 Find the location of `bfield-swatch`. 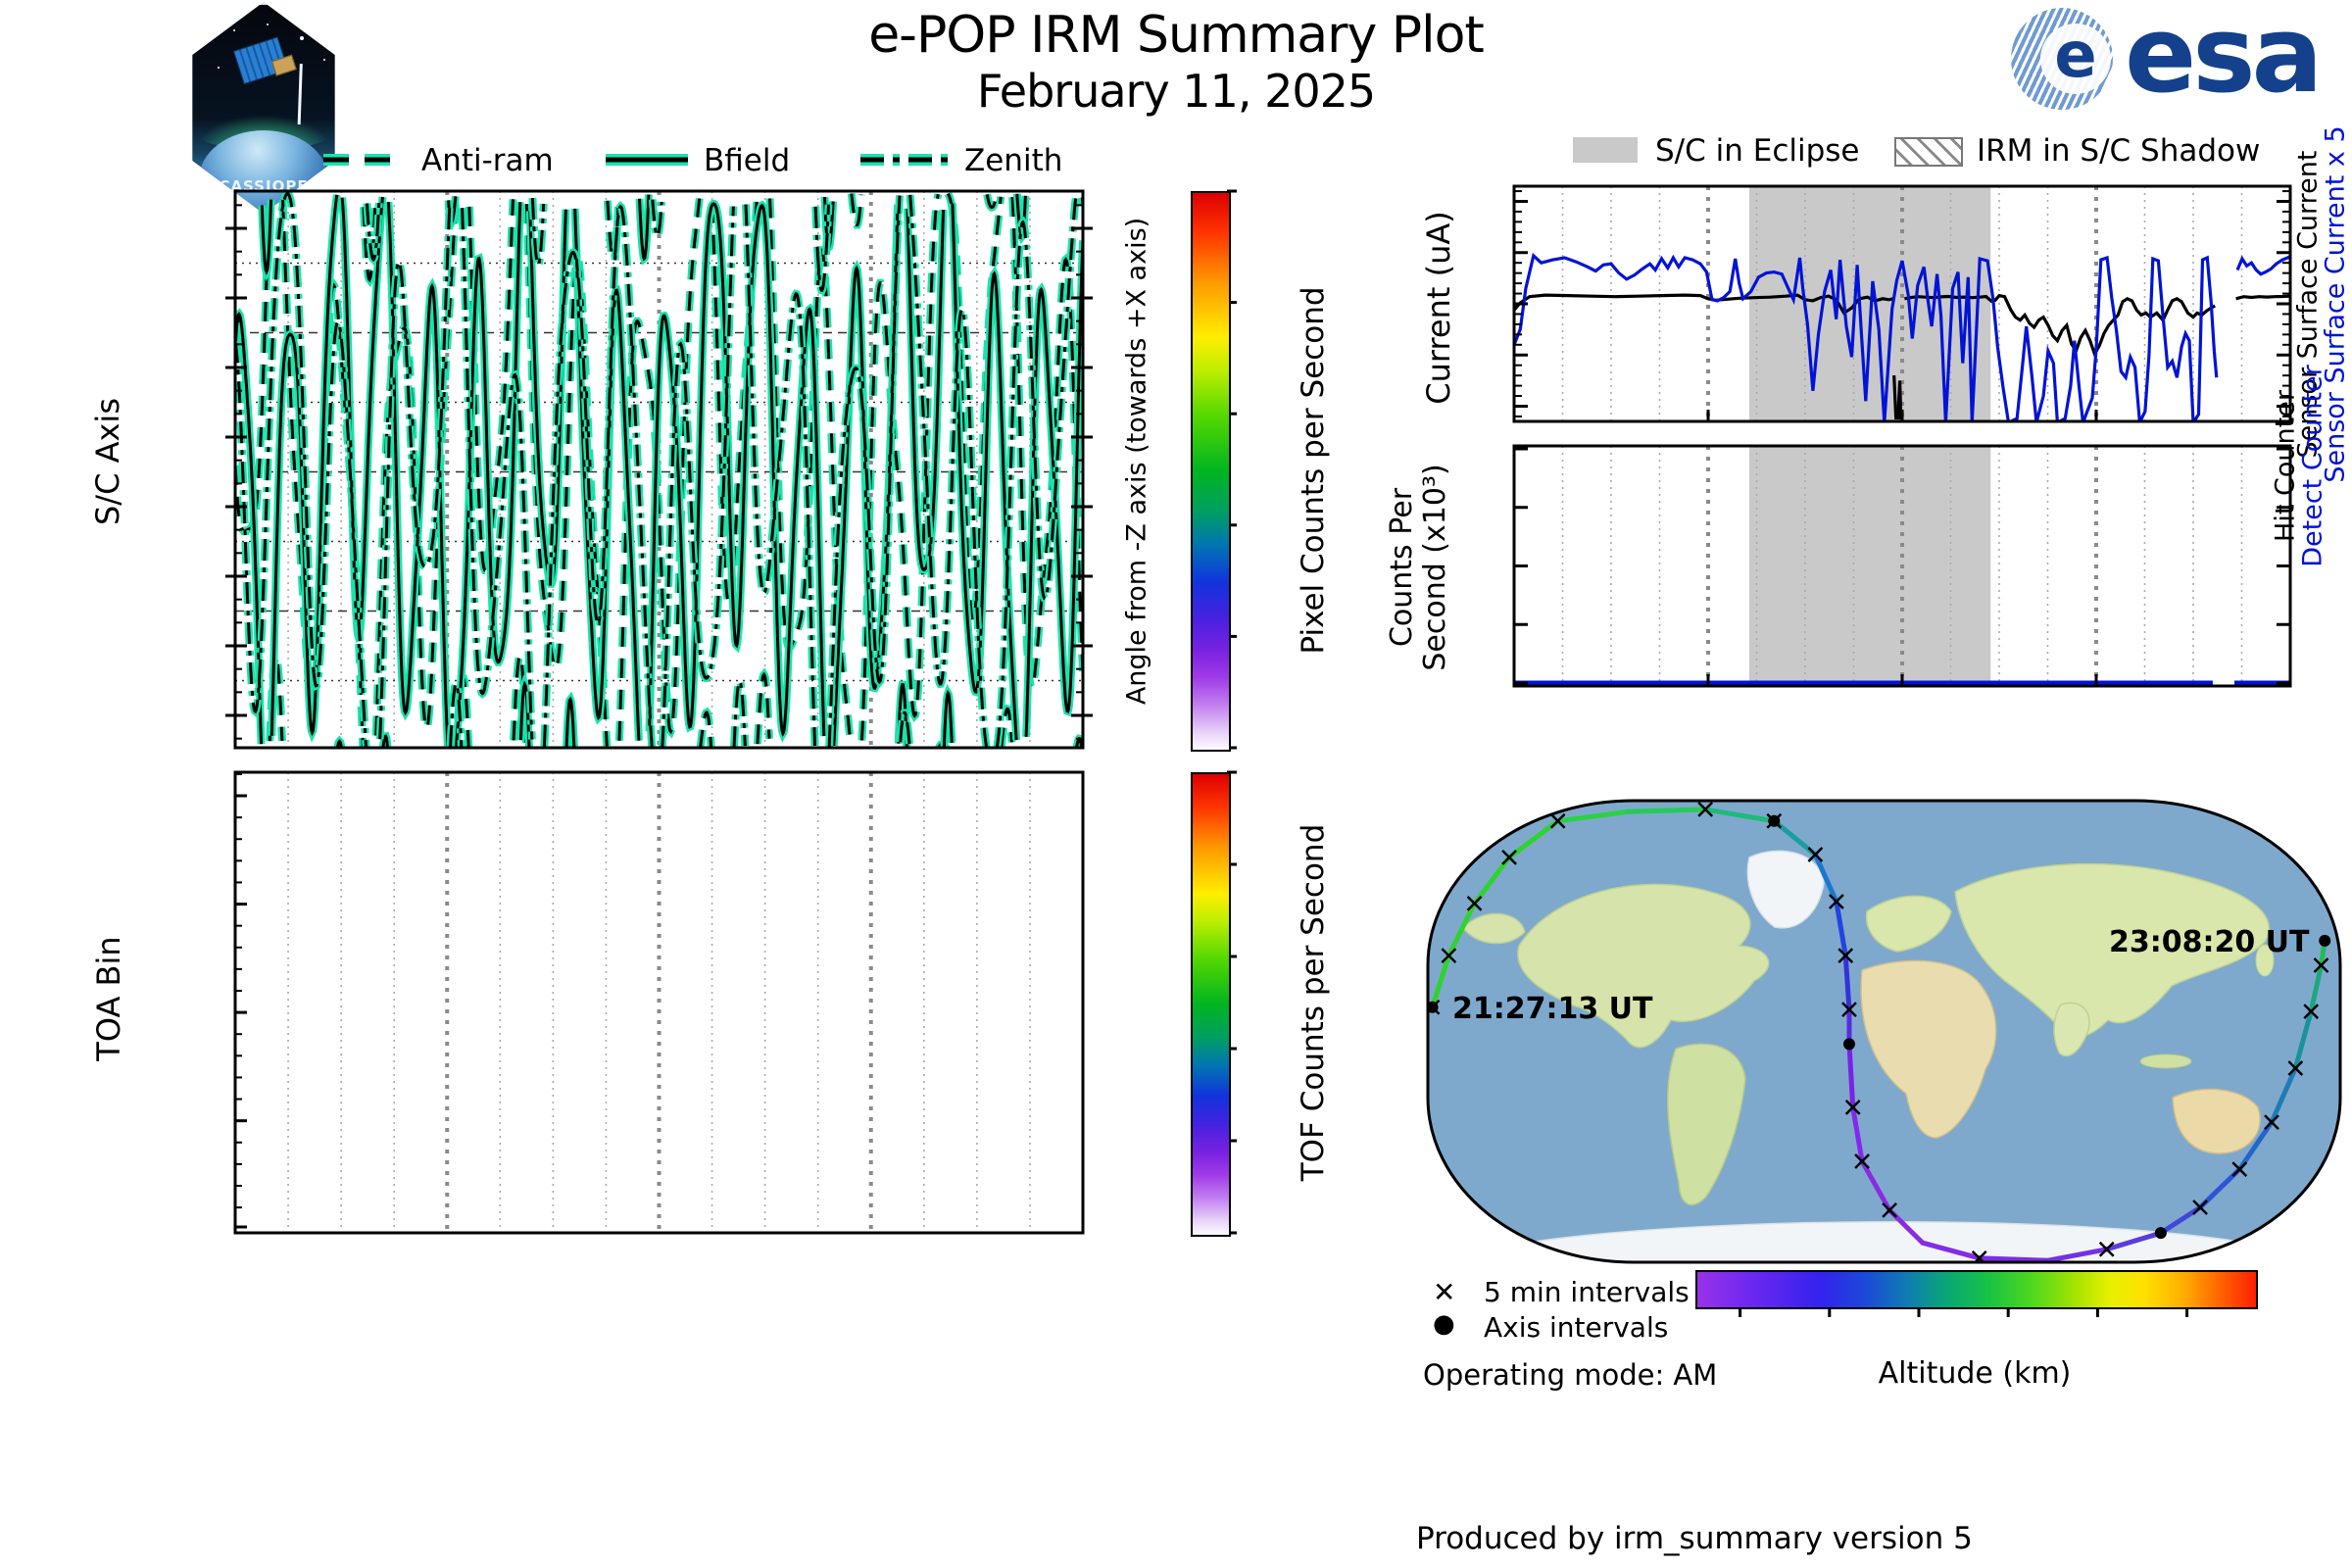

bfield-swatch is located at coordinates (647, 160).